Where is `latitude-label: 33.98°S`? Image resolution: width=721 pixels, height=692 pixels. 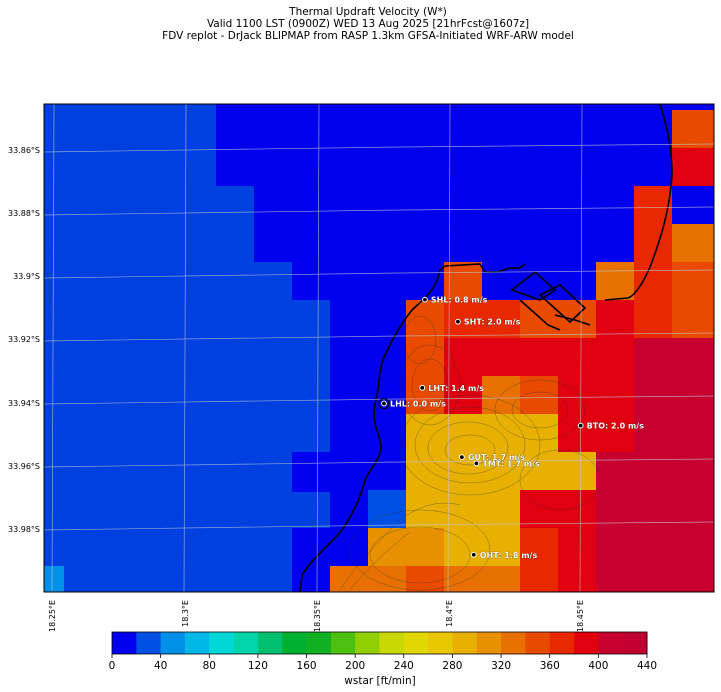 latitude-label: 33.98°S is located at coordinates (24, 529).